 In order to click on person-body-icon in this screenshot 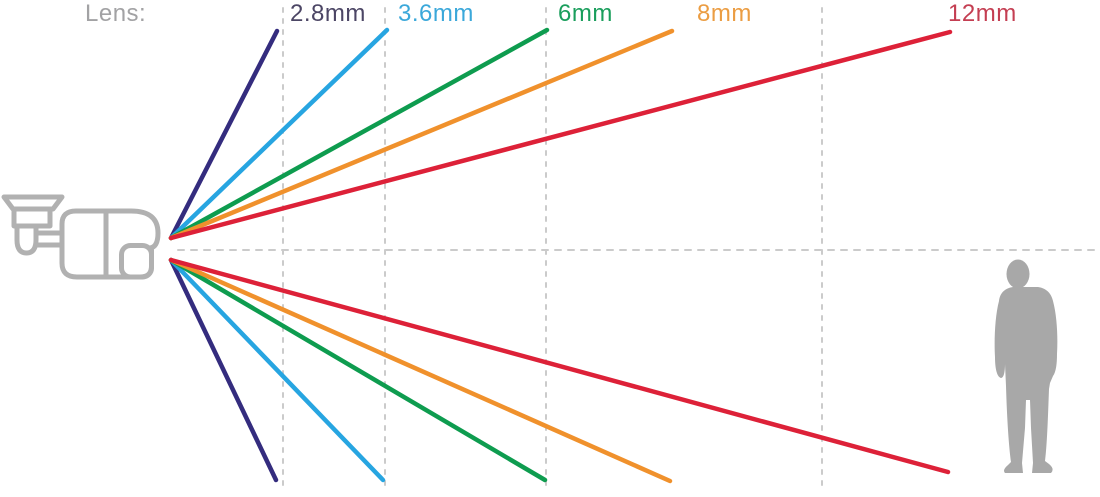, I will do `click(1026, 380)`.